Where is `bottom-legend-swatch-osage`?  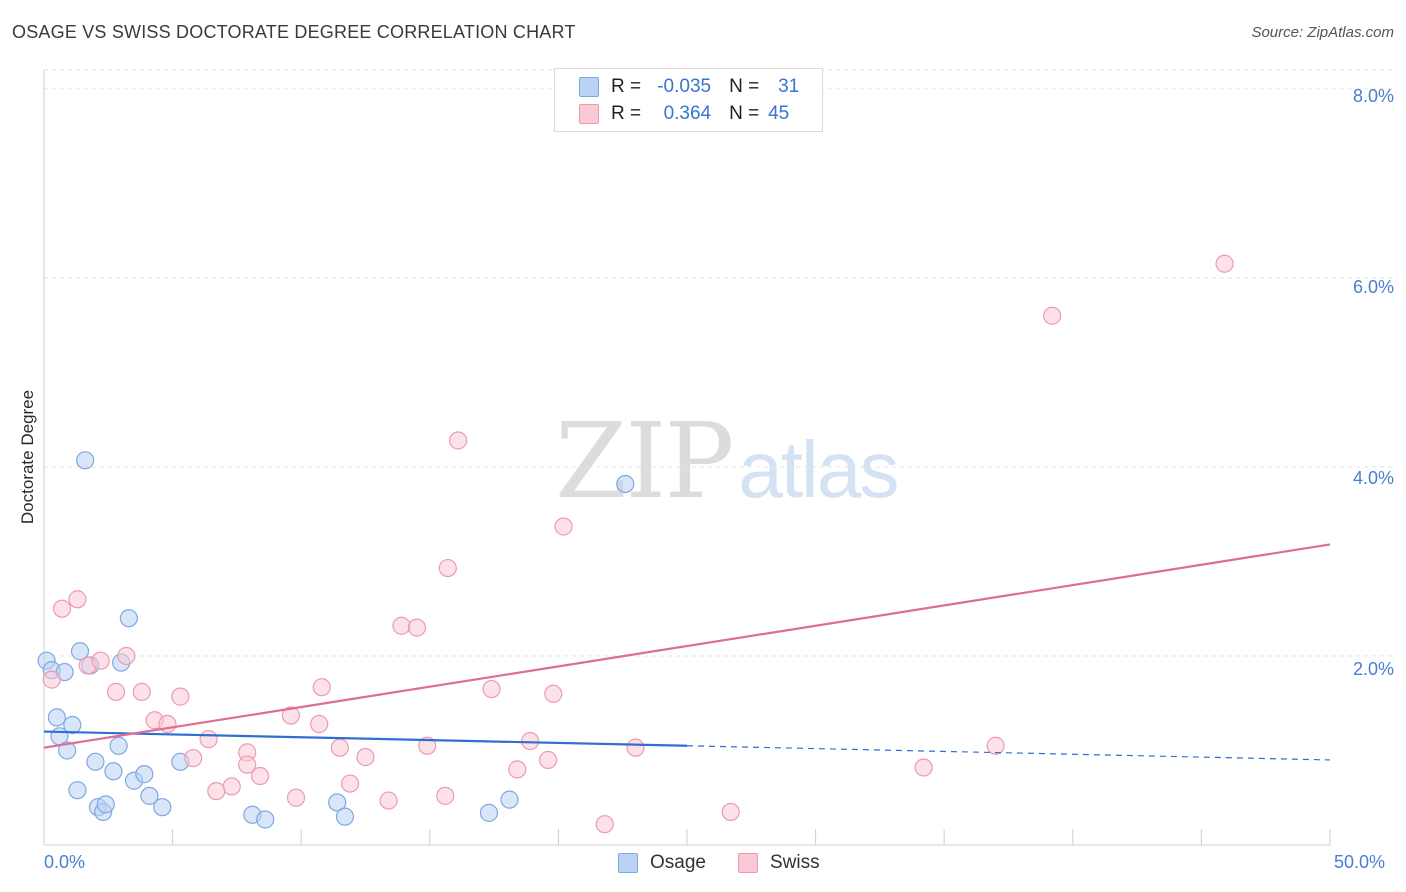
bottom-legend-swatch-osage is located at coordinates (628, 863).